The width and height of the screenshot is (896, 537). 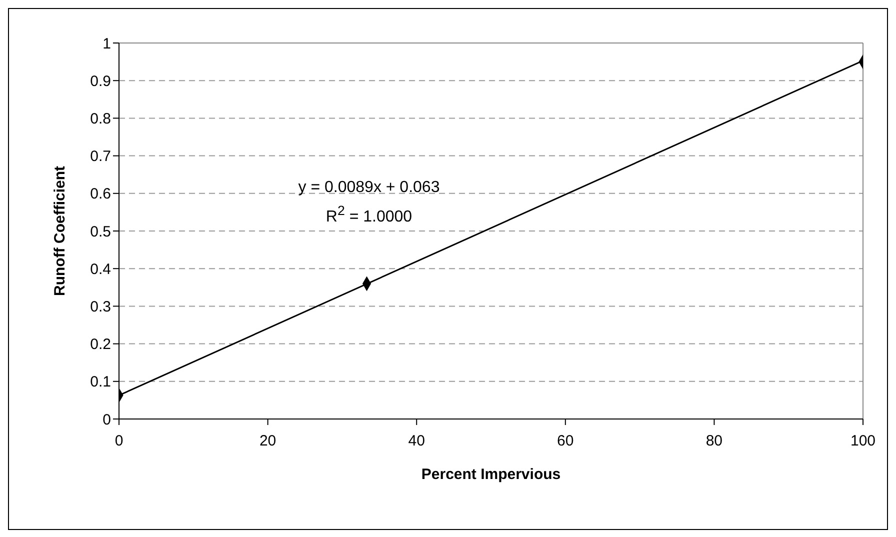 What do you see at coordinates (416, 441) in the screenshot?
I see `x-tick-label: 40` at bounding box center [416, 441].